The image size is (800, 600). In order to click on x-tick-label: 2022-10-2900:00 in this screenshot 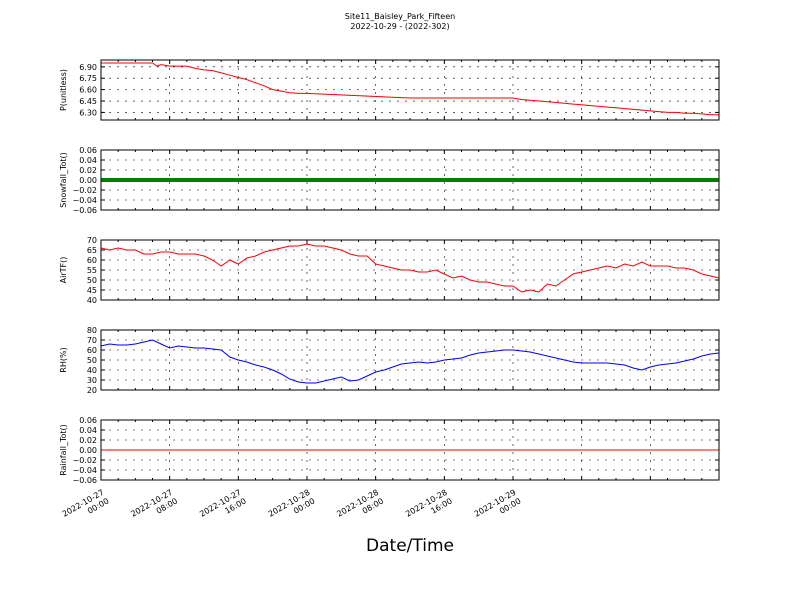, I will do `click(498, 508)`.